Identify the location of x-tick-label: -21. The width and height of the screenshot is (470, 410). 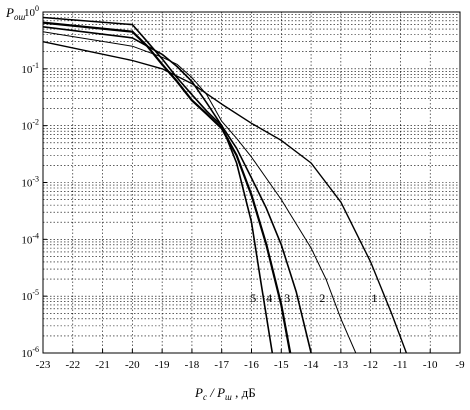
(102, 365).